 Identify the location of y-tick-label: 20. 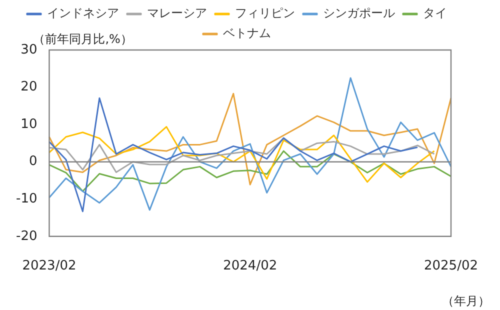
(29, 87).